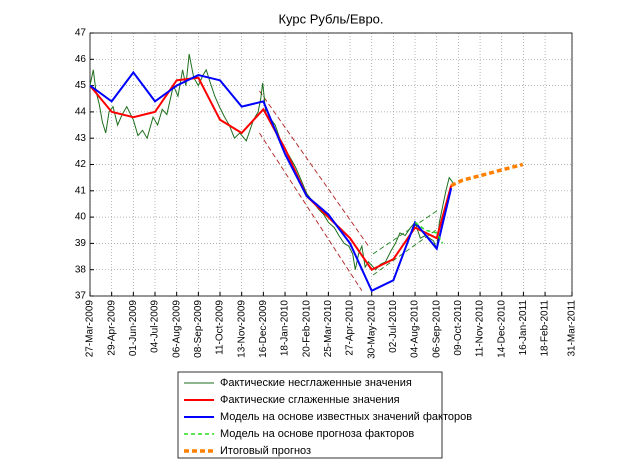 The image size is (642, 467). I want to click on x-tick-label: 18-Jan-2010, so click(285, 328).